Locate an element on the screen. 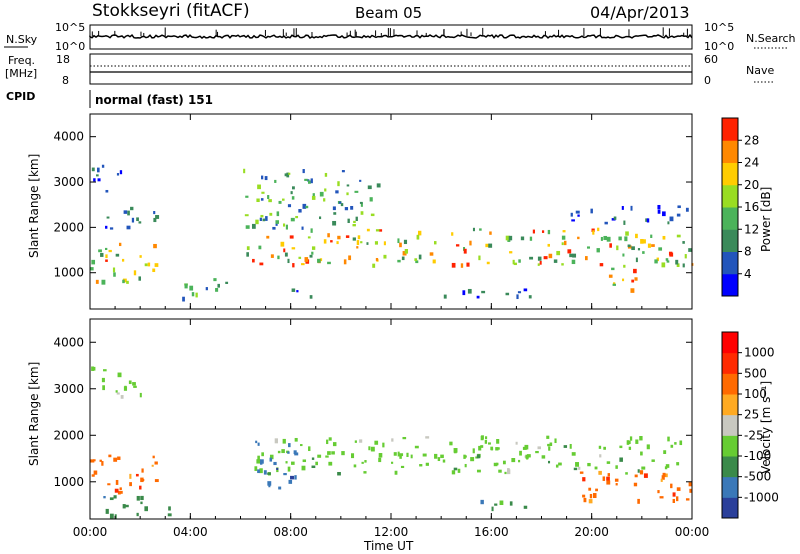 This screenshot has width=800, height=554. colorbar-tick-label: -100 is located at coordinates (757, 456).